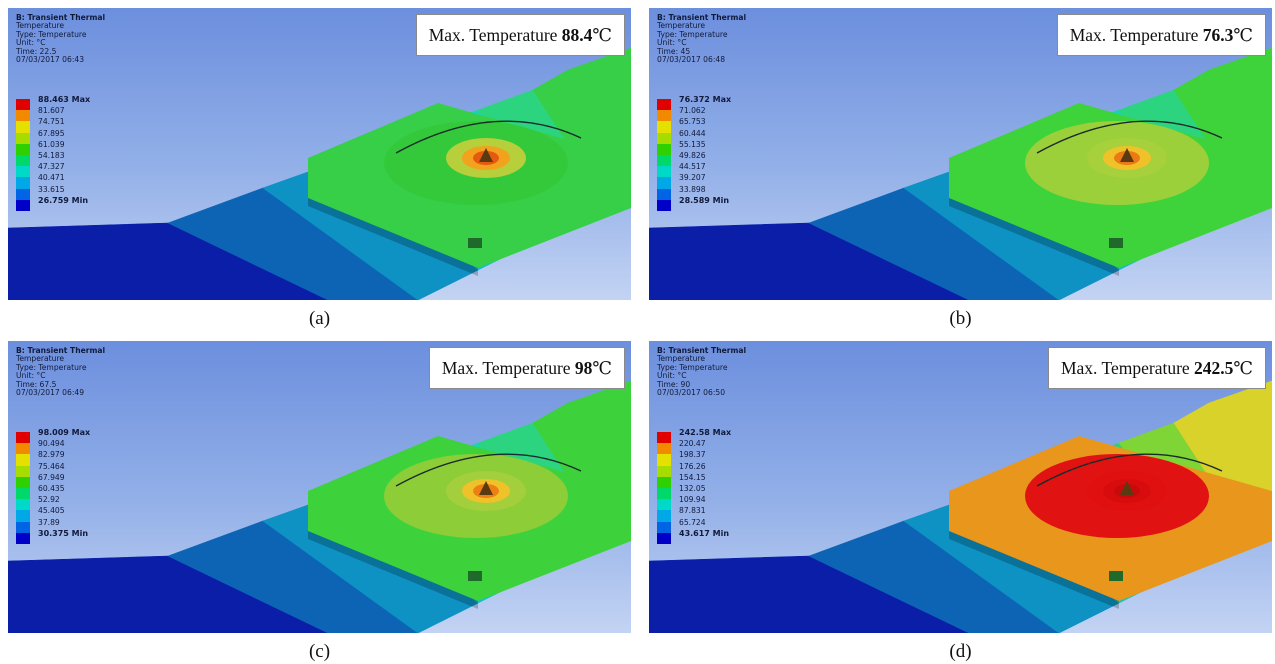 This screenshot has height=664, width=1275. Describe the element at coordinates (960, 651) in the screenshot. I see `panel-caption: (d)` at that location.